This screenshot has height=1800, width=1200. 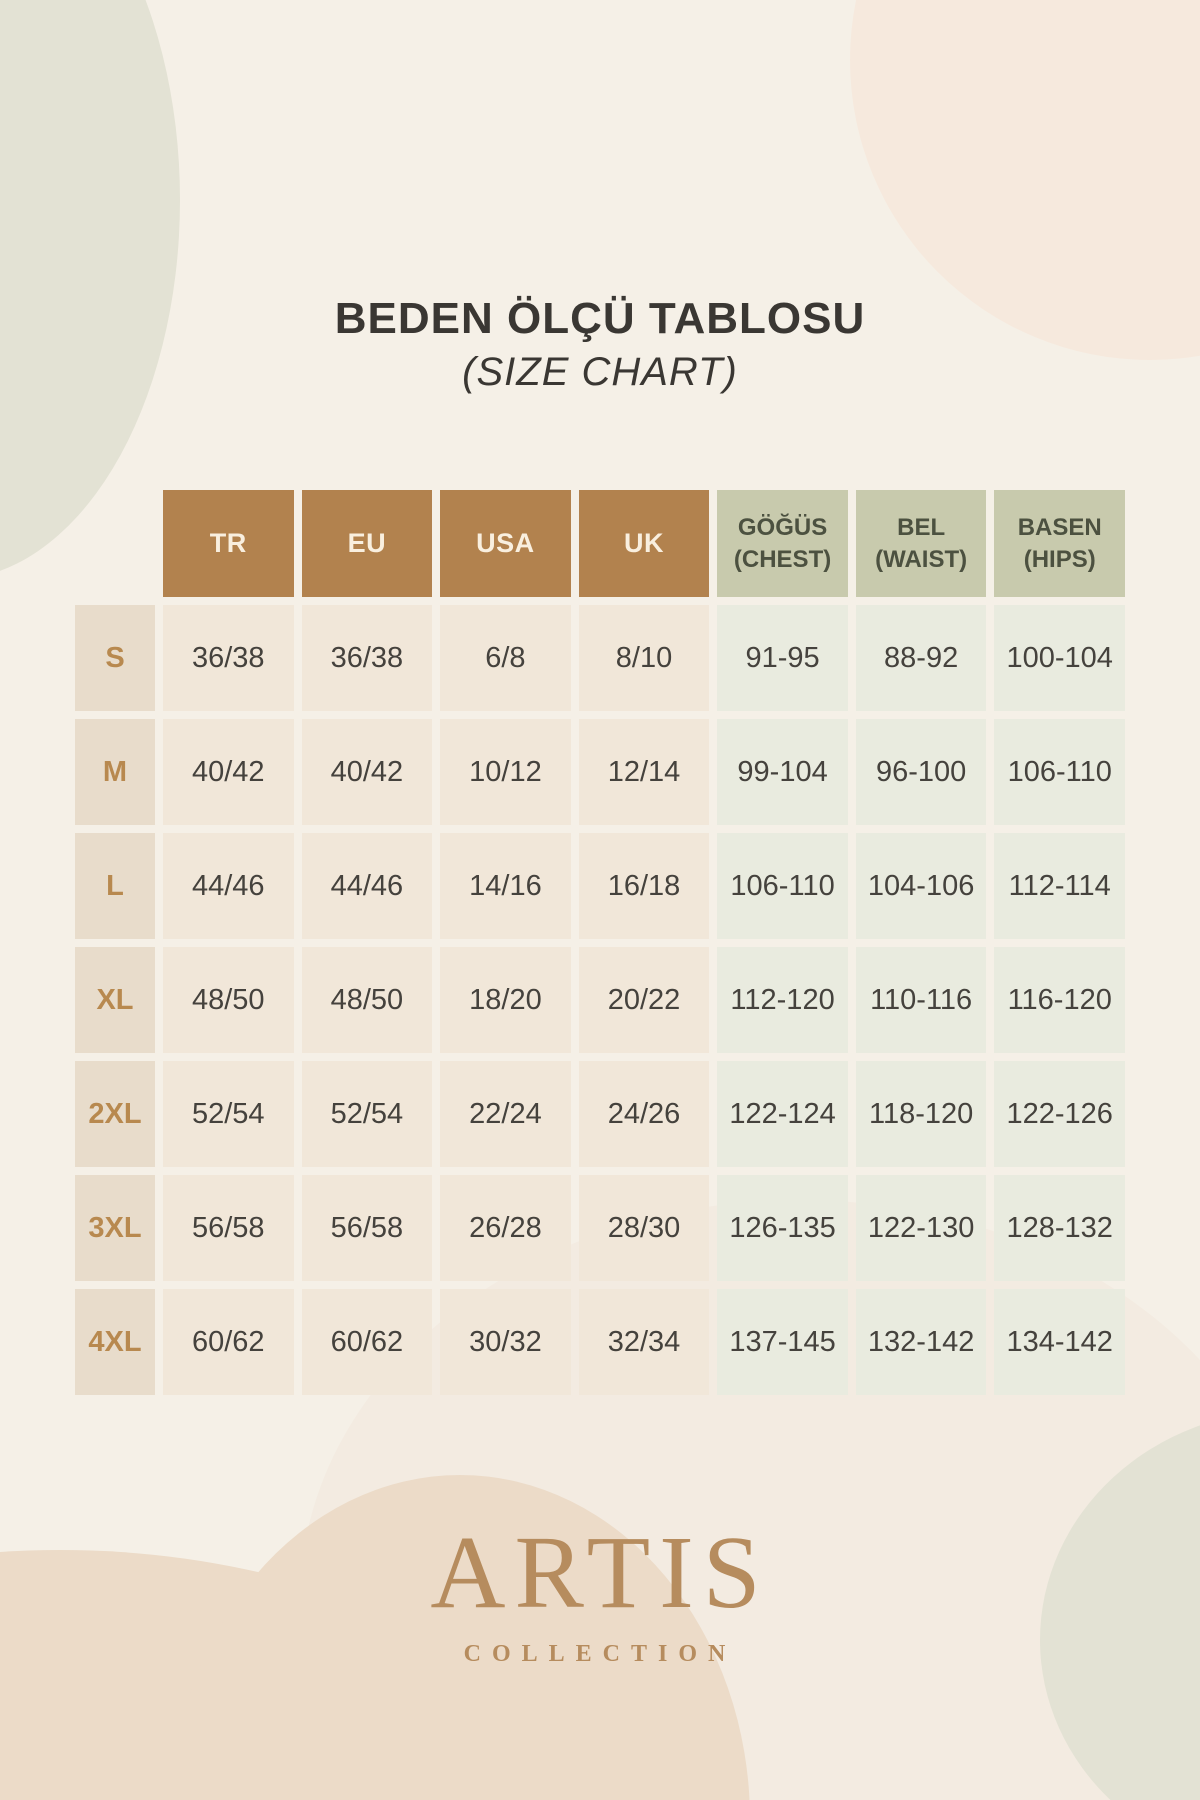 I want to click on size-label: 3XL, so click(x=115, y=1228).